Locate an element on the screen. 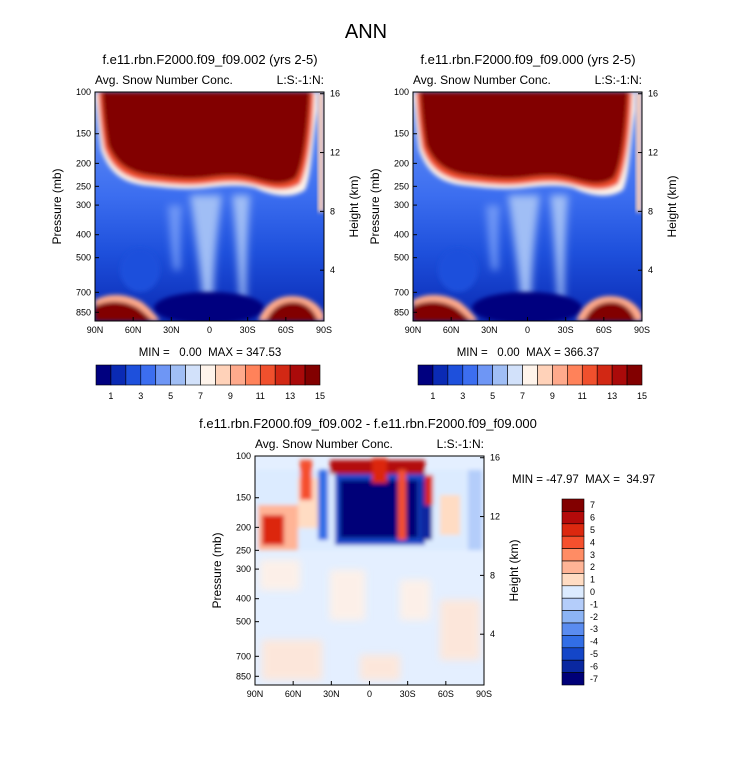 This screenshot has height=784, width=733. x-tick-label: 0 is located at coordinates (369, 694).